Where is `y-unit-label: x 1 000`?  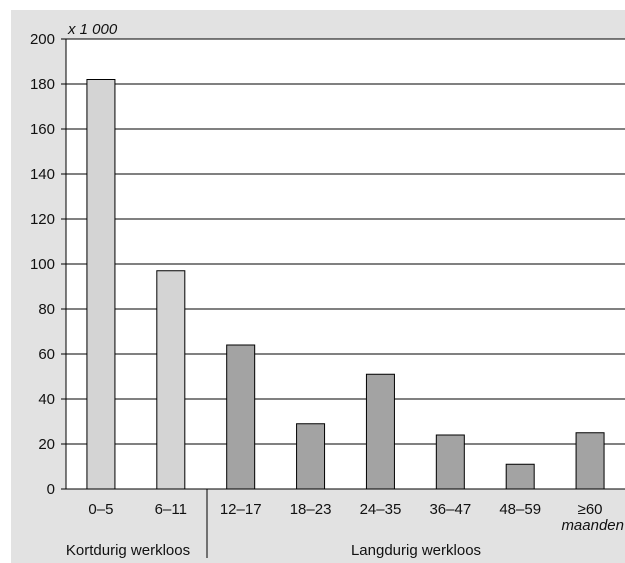 y-unit-label: x 1 000 is located at coordinates (92, 29).